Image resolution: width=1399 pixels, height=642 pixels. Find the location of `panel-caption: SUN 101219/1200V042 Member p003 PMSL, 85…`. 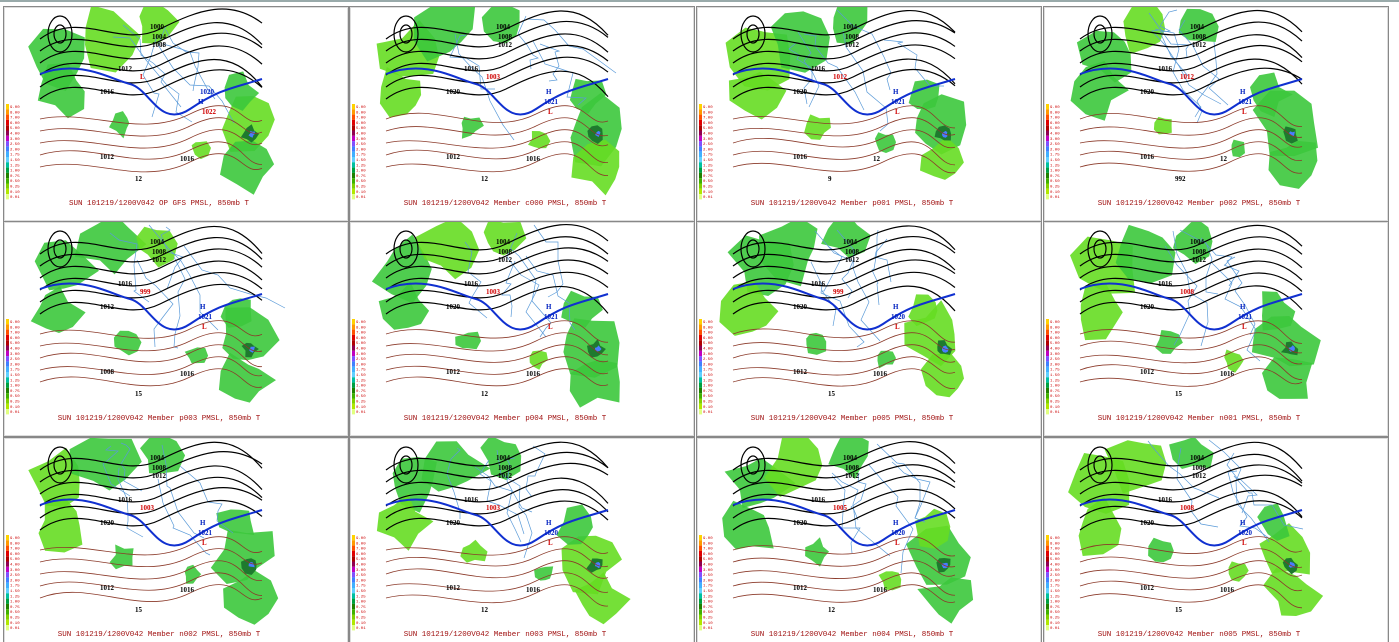

panel-caption: SUN 101219/1200V042 Member p003 PMSL, 85… is located at coordinates (159, 419).